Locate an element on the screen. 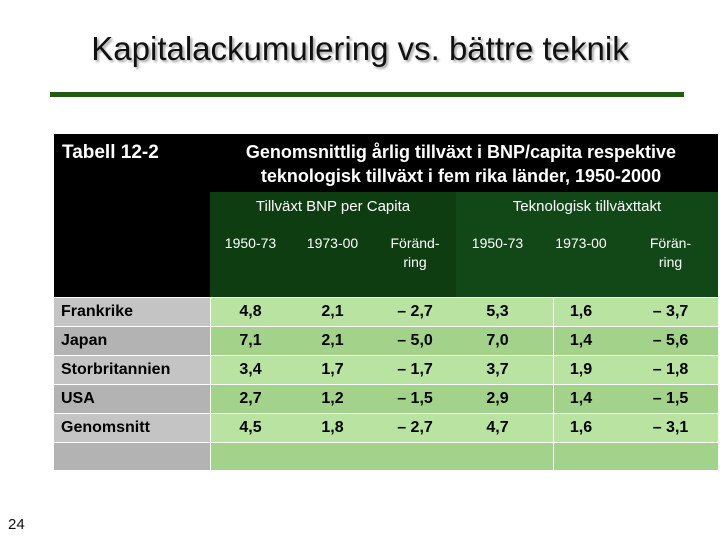  table-cell: – 1,8 is located at coordinates (670, 369).